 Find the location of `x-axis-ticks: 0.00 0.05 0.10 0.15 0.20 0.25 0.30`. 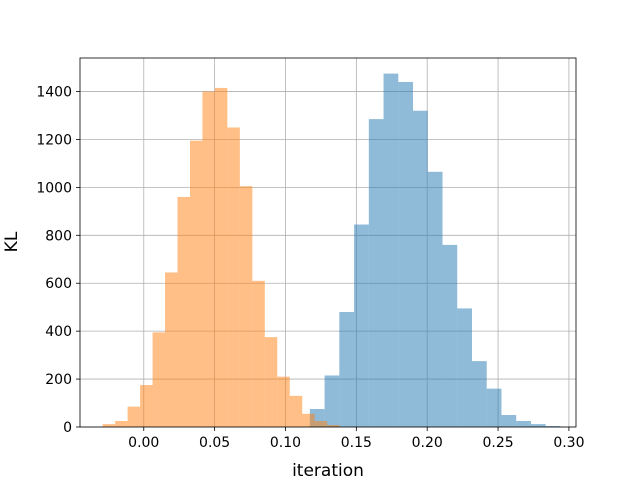

x-axis-ticks: 0.00 0.05 0.10 0.15 0.20 0.25 0.30 is located at coordinates (356, 439).